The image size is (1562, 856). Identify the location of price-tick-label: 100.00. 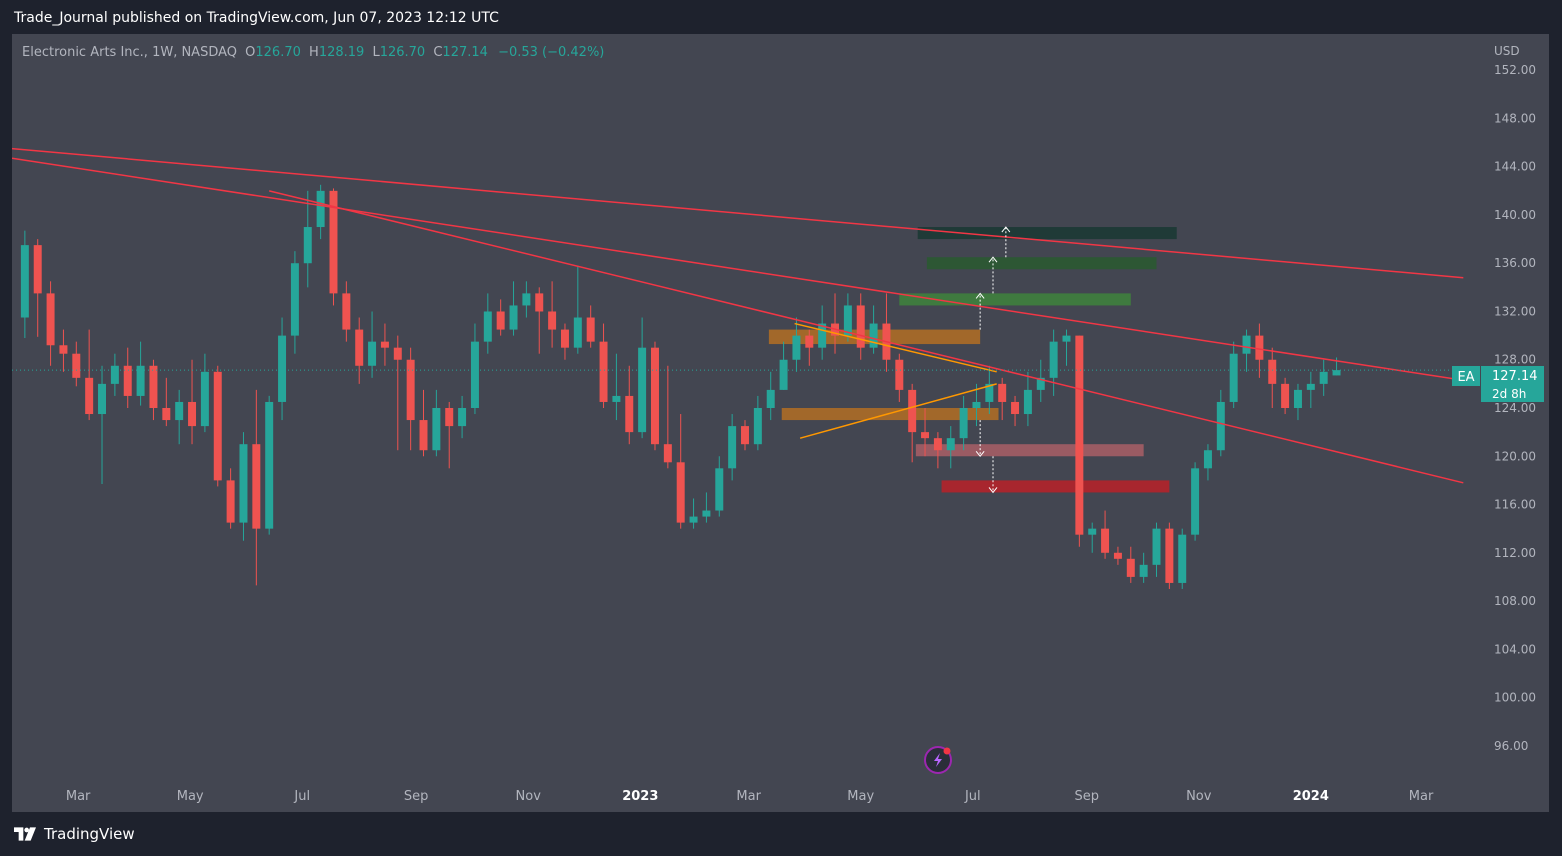
(1515, 698).